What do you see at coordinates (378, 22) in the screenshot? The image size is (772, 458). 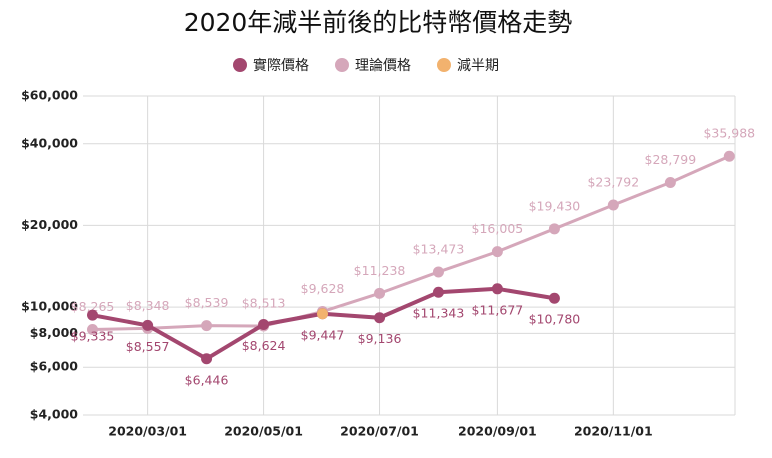 I see `chart-title: 2020年減半前後的比特幣價格走勢` at bounding box center [378, 22].